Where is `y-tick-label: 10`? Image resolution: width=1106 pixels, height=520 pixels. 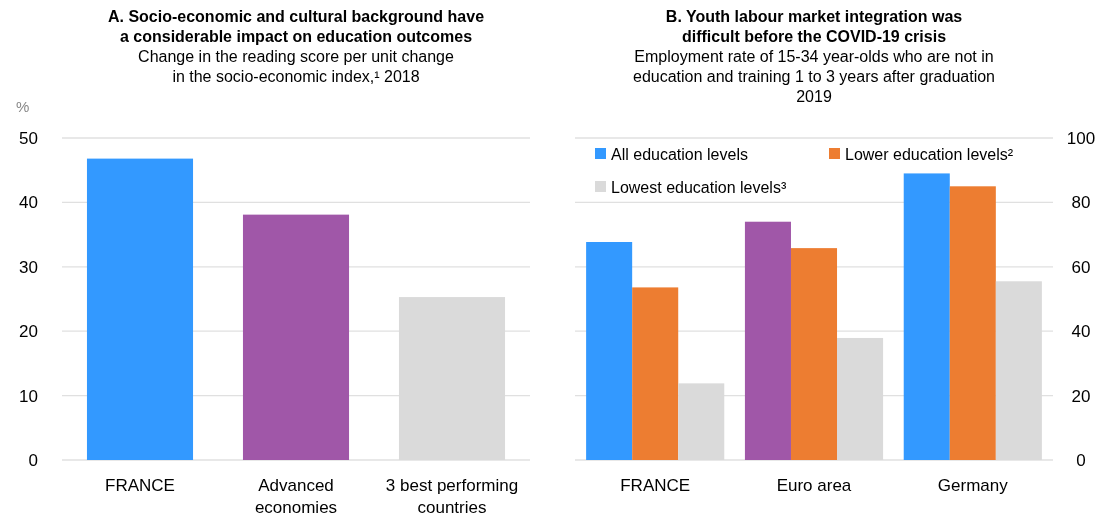 y-tick-label: 10 is located at coordinates (28, 396).